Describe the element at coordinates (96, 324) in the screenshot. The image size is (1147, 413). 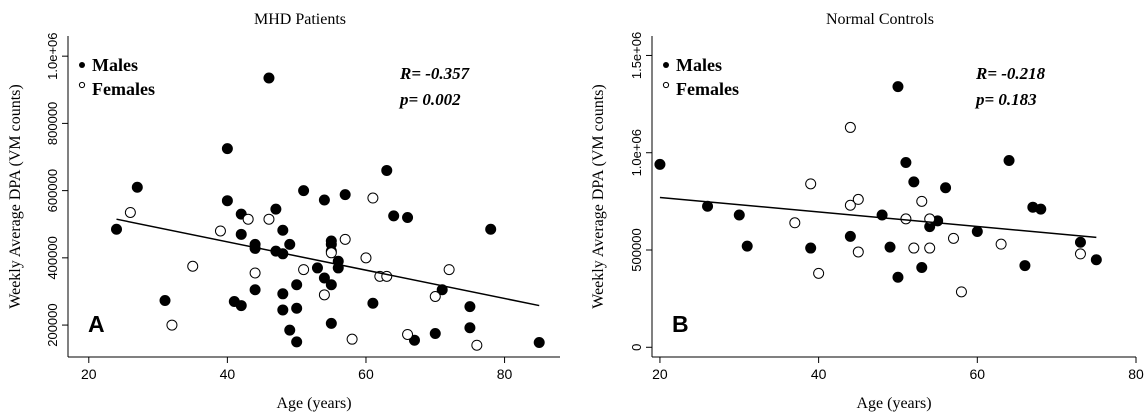
I see `panel-letter: A` at that location.